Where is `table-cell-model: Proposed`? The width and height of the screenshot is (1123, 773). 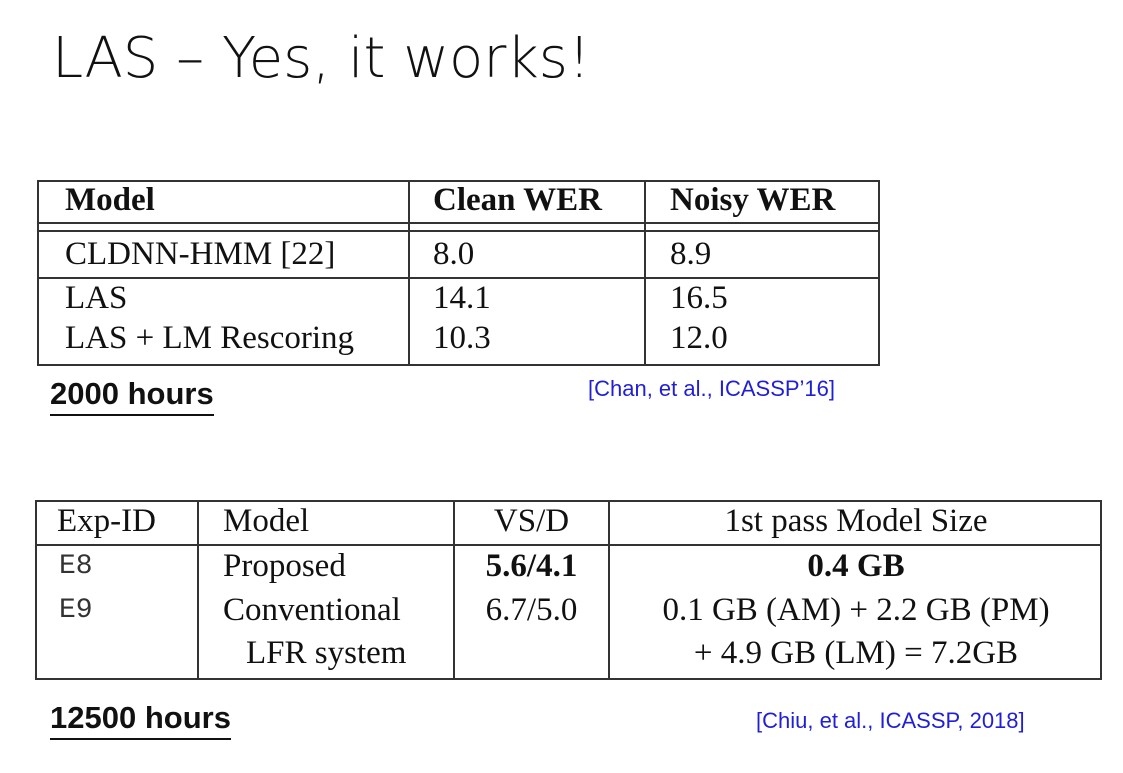
table-cell-model: Proposed is located at coordinates (284, 566).